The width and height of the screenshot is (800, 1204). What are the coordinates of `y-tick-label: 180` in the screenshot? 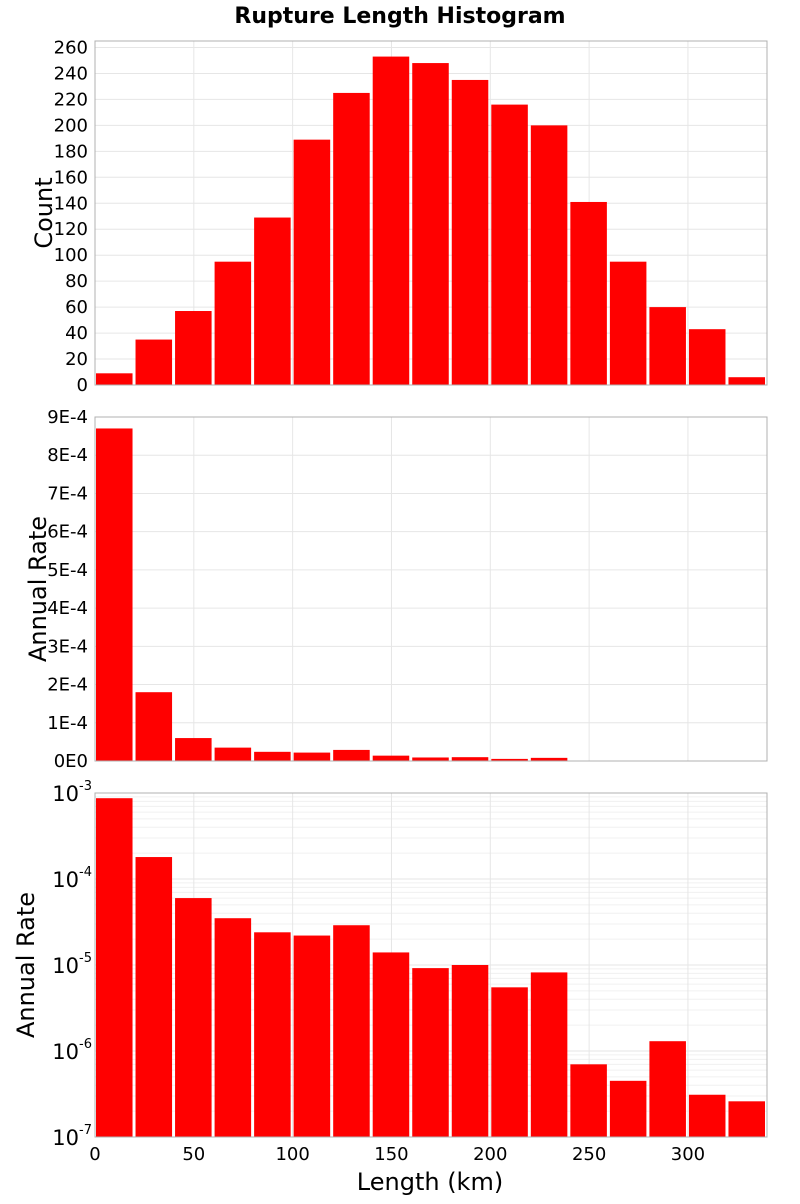 It's located at (71, 151).